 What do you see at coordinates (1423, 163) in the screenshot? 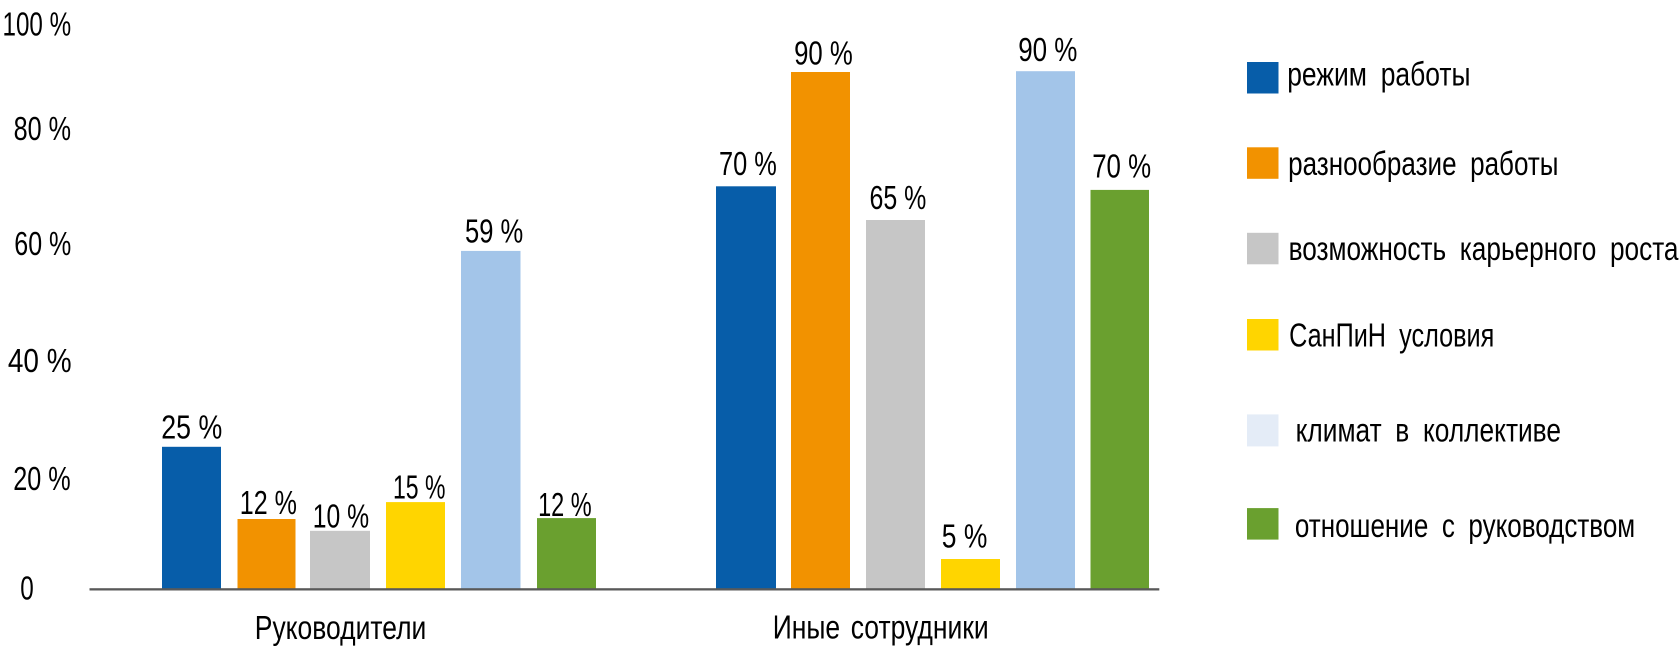
I see `svg-text: разнообразие работы` at bounding box center [1423, 163].